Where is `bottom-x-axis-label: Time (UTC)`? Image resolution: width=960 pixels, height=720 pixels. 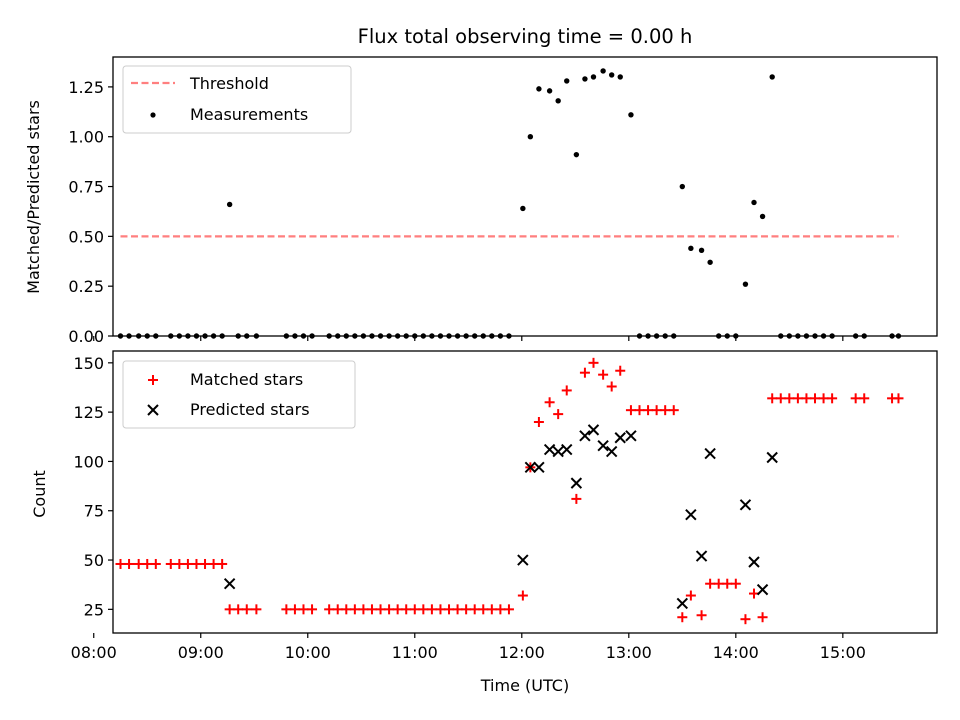
bottom-x-axis-label: Time (UTC) is located at coordinates (524, 685).